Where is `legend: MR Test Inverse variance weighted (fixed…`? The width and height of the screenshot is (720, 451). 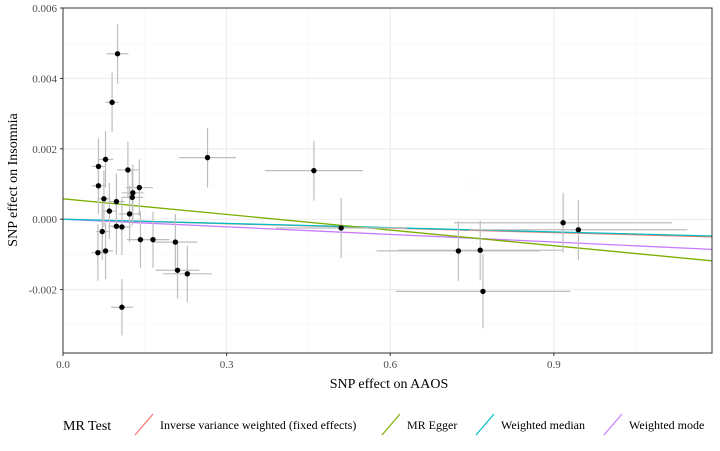 legend: MR Test Inverse variance weighted (fixed… is located at coordinates (383, 424).